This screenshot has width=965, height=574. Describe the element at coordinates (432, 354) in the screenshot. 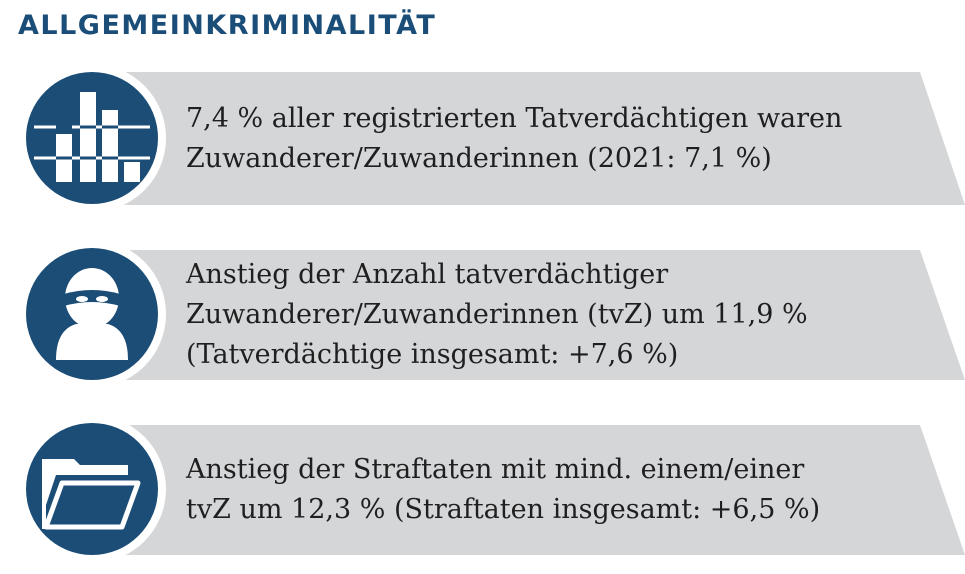

I see `info-text-line: (Tatverdächtige insgesamt: +7,6 %)` at that location.